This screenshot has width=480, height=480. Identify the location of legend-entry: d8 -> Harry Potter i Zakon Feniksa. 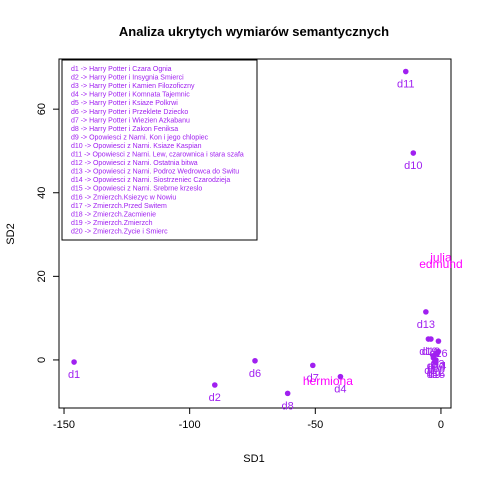
(124, 129).